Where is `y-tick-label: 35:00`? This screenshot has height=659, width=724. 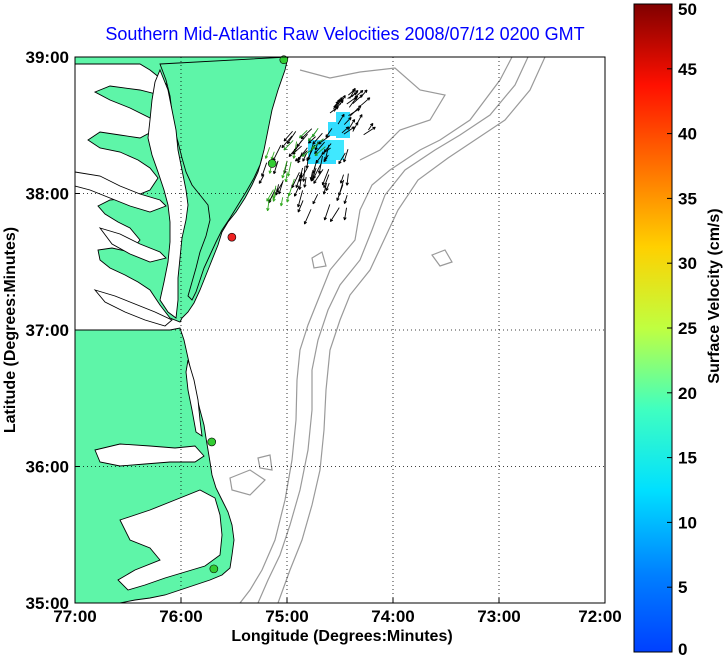
y-tick-label: 35:00 is located at coordinates (47, 603).